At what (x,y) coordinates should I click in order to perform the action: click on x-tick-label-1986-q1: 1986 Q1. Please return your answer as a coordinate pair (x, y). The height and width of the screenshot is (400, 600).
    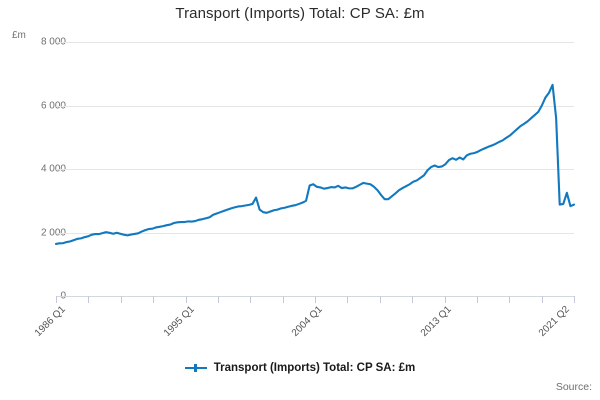
    Looking at the image, I should click on (50, 321).